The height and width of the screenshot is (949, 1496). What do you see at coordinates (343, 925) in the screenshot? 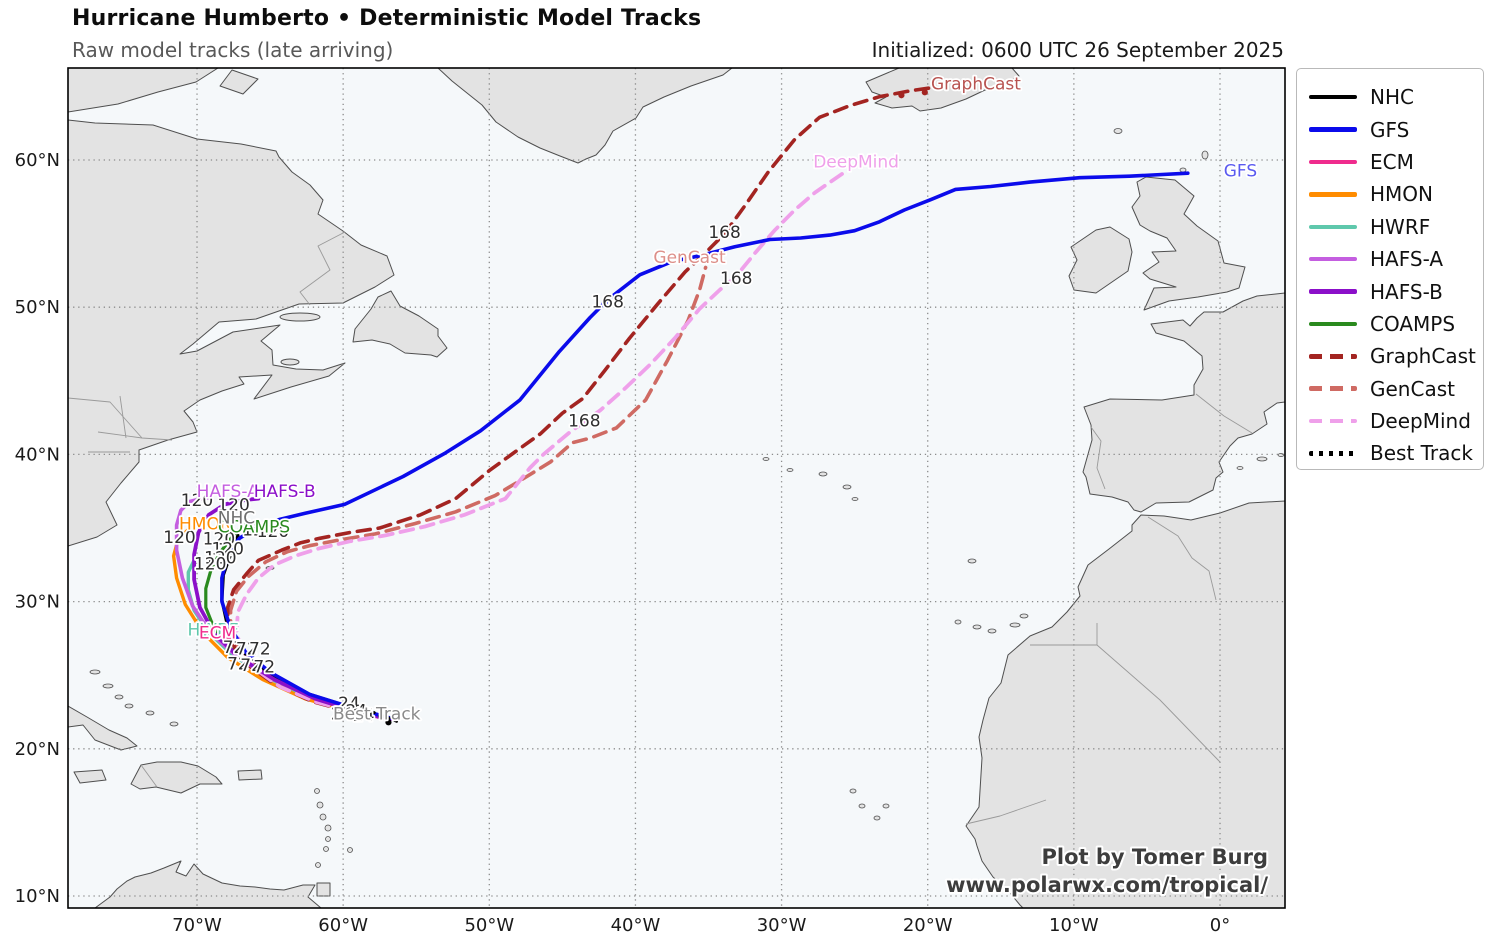
I see `lon-ticklabel: 60°W` at bounding box center [343, 925].